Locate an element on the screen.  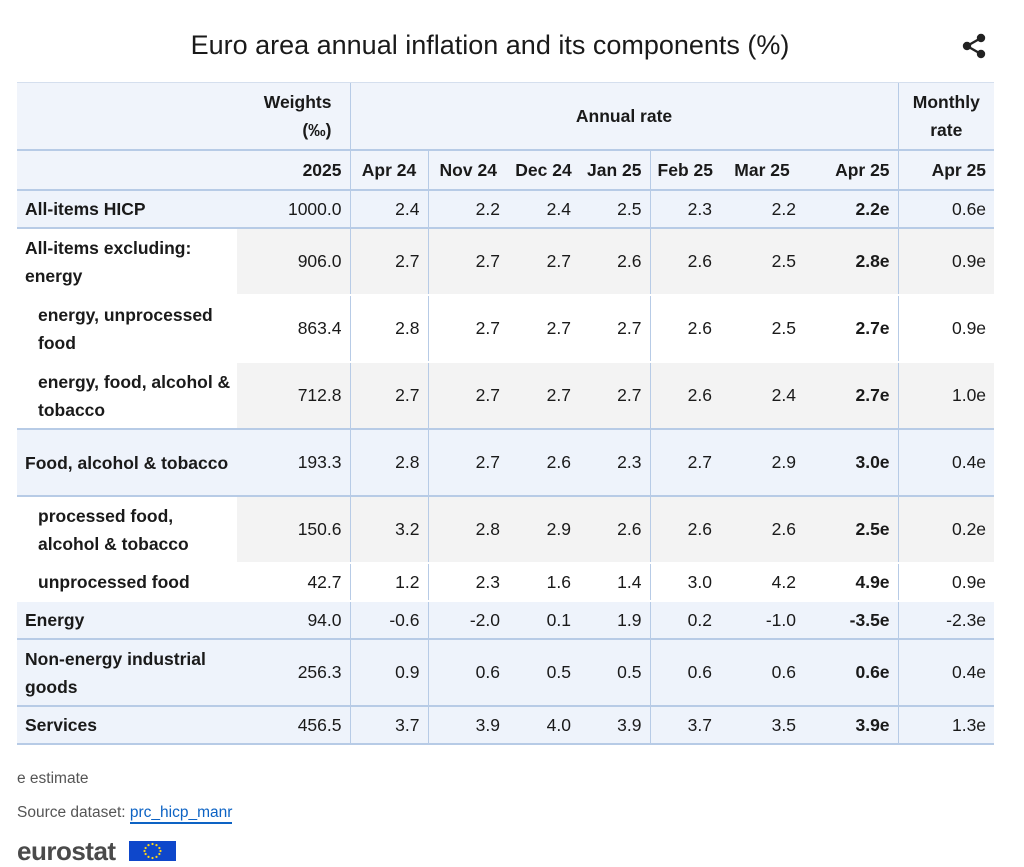
source-dataset-link: prc_hicp_manr is located at coordinates (181, 814).